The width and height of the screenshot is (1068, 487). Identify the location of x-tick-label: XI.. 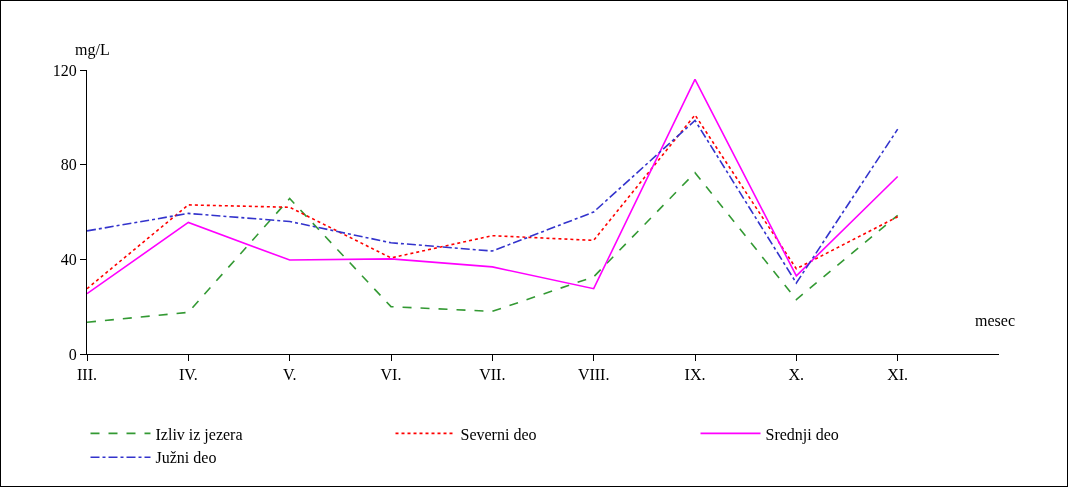
(898, 375).